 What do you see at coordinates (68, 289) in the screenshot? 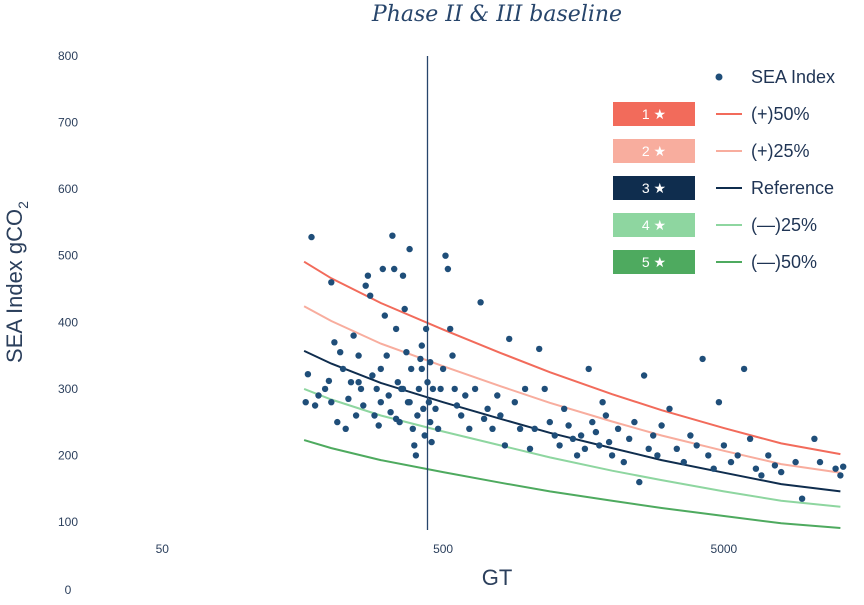
I see `y-tick-labels: 100 200 300 400 500 600 700 800` at bounding box center [68, 289].